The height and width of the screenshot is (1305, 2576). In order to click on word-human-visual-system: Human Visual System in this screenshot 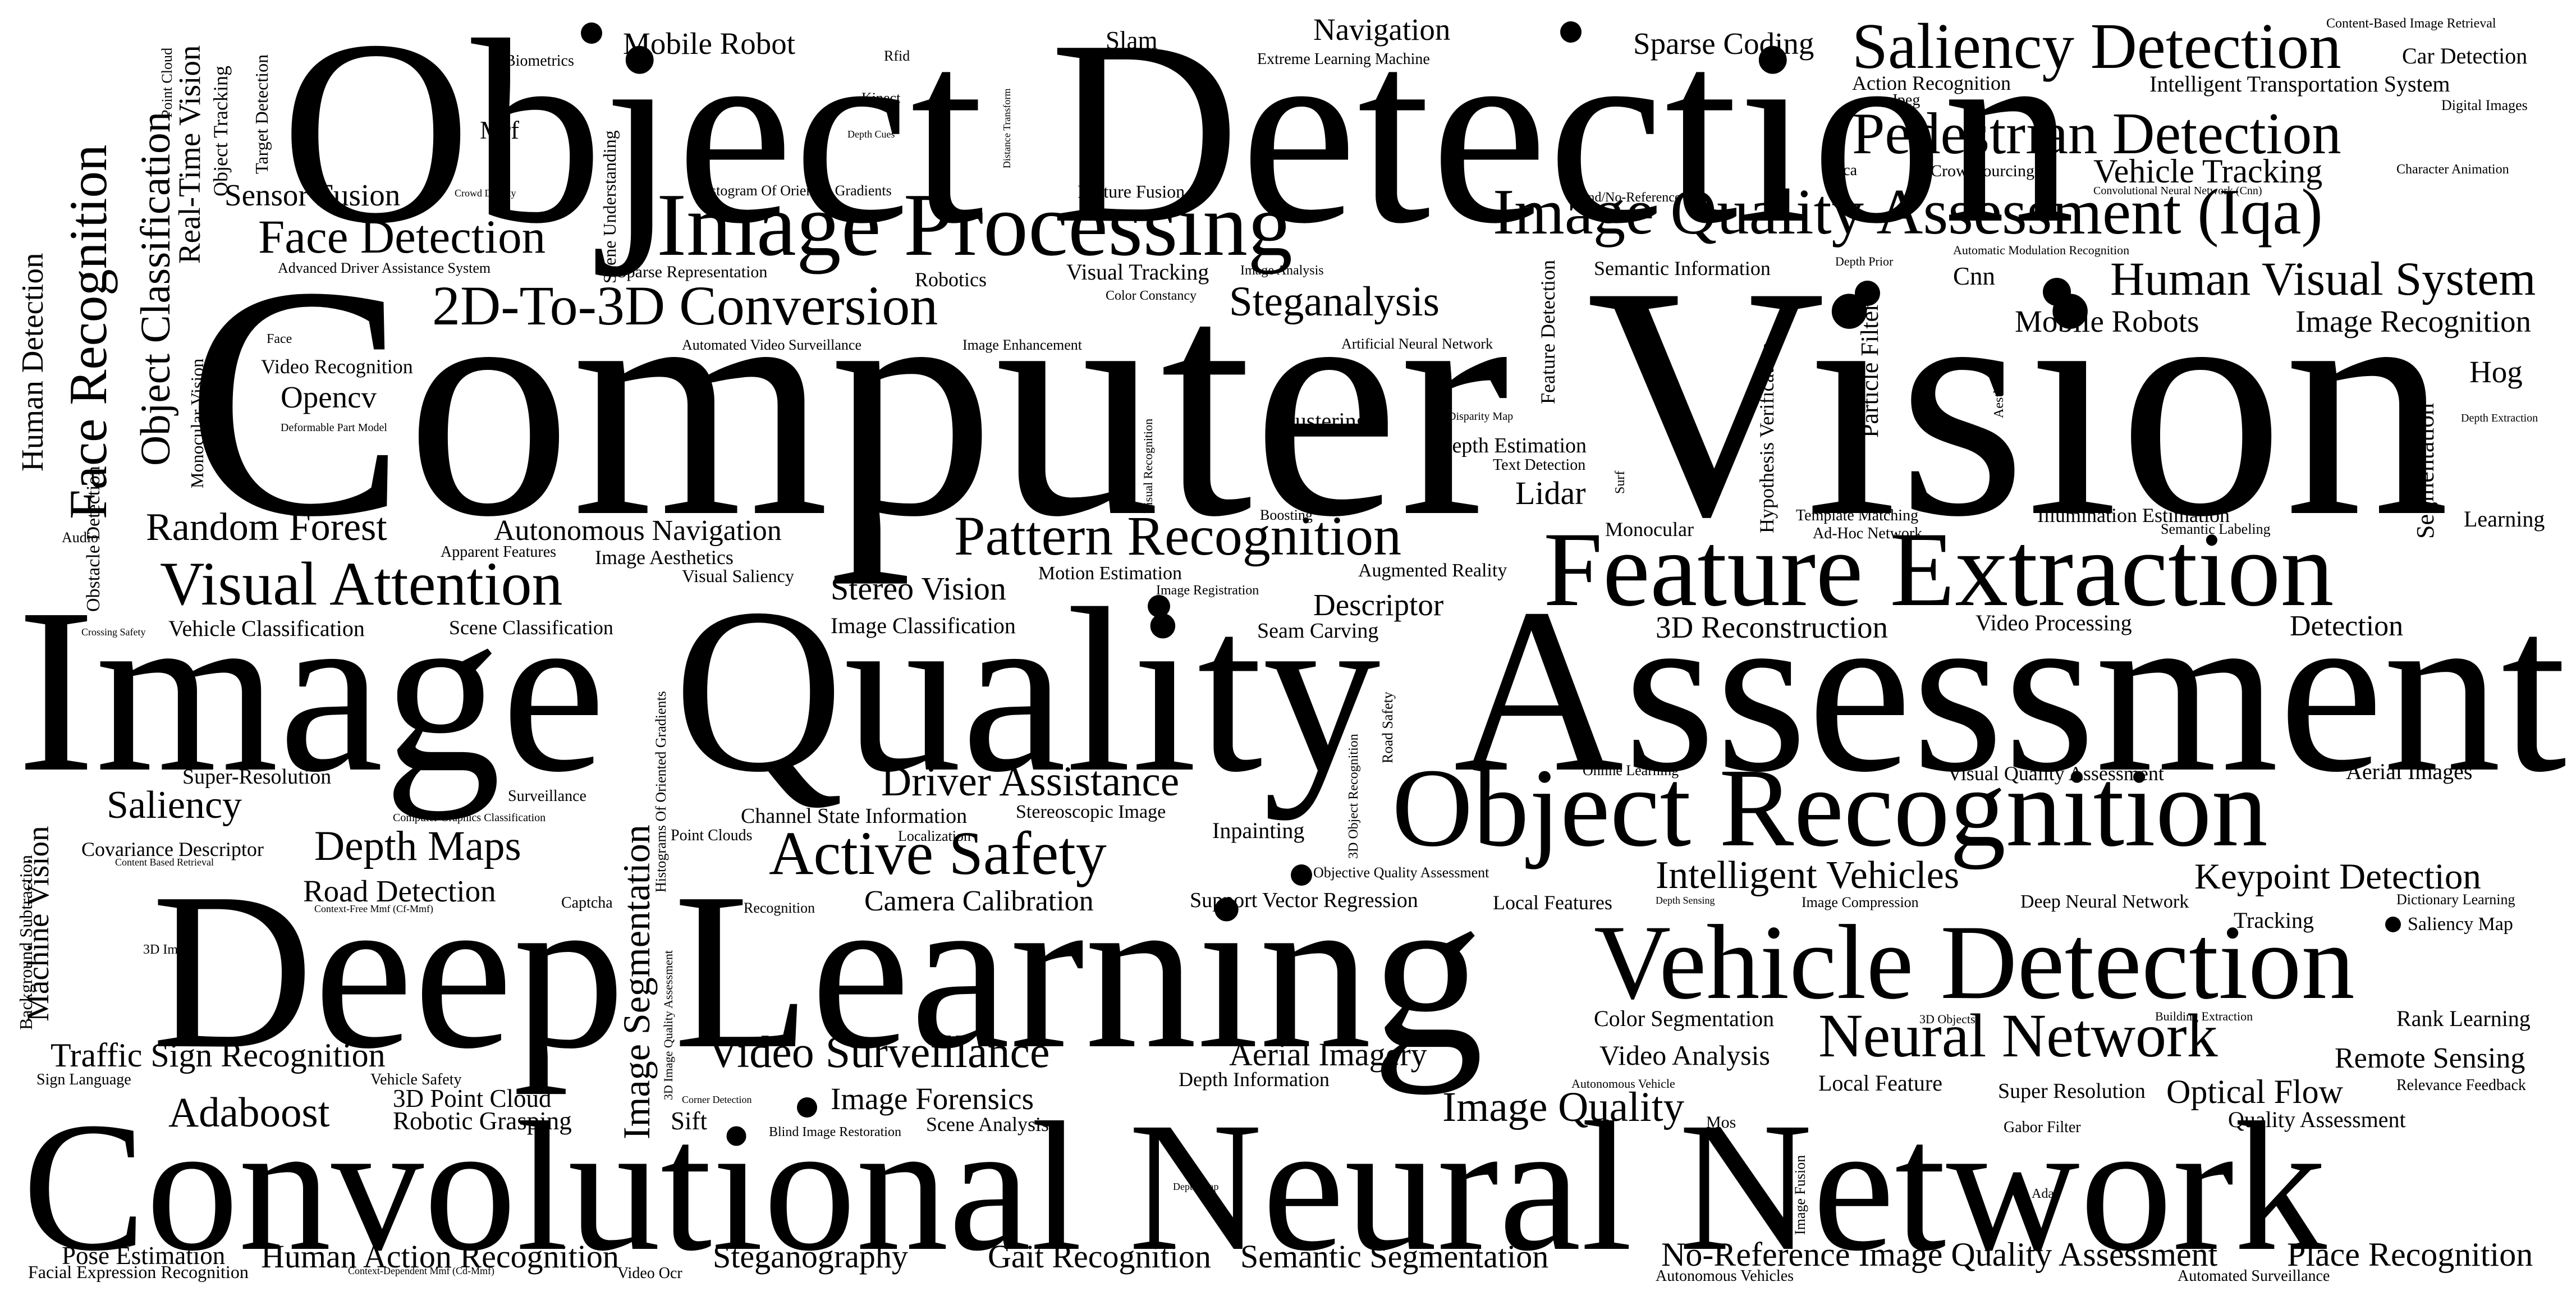, I will do `click(2323, 279)`.